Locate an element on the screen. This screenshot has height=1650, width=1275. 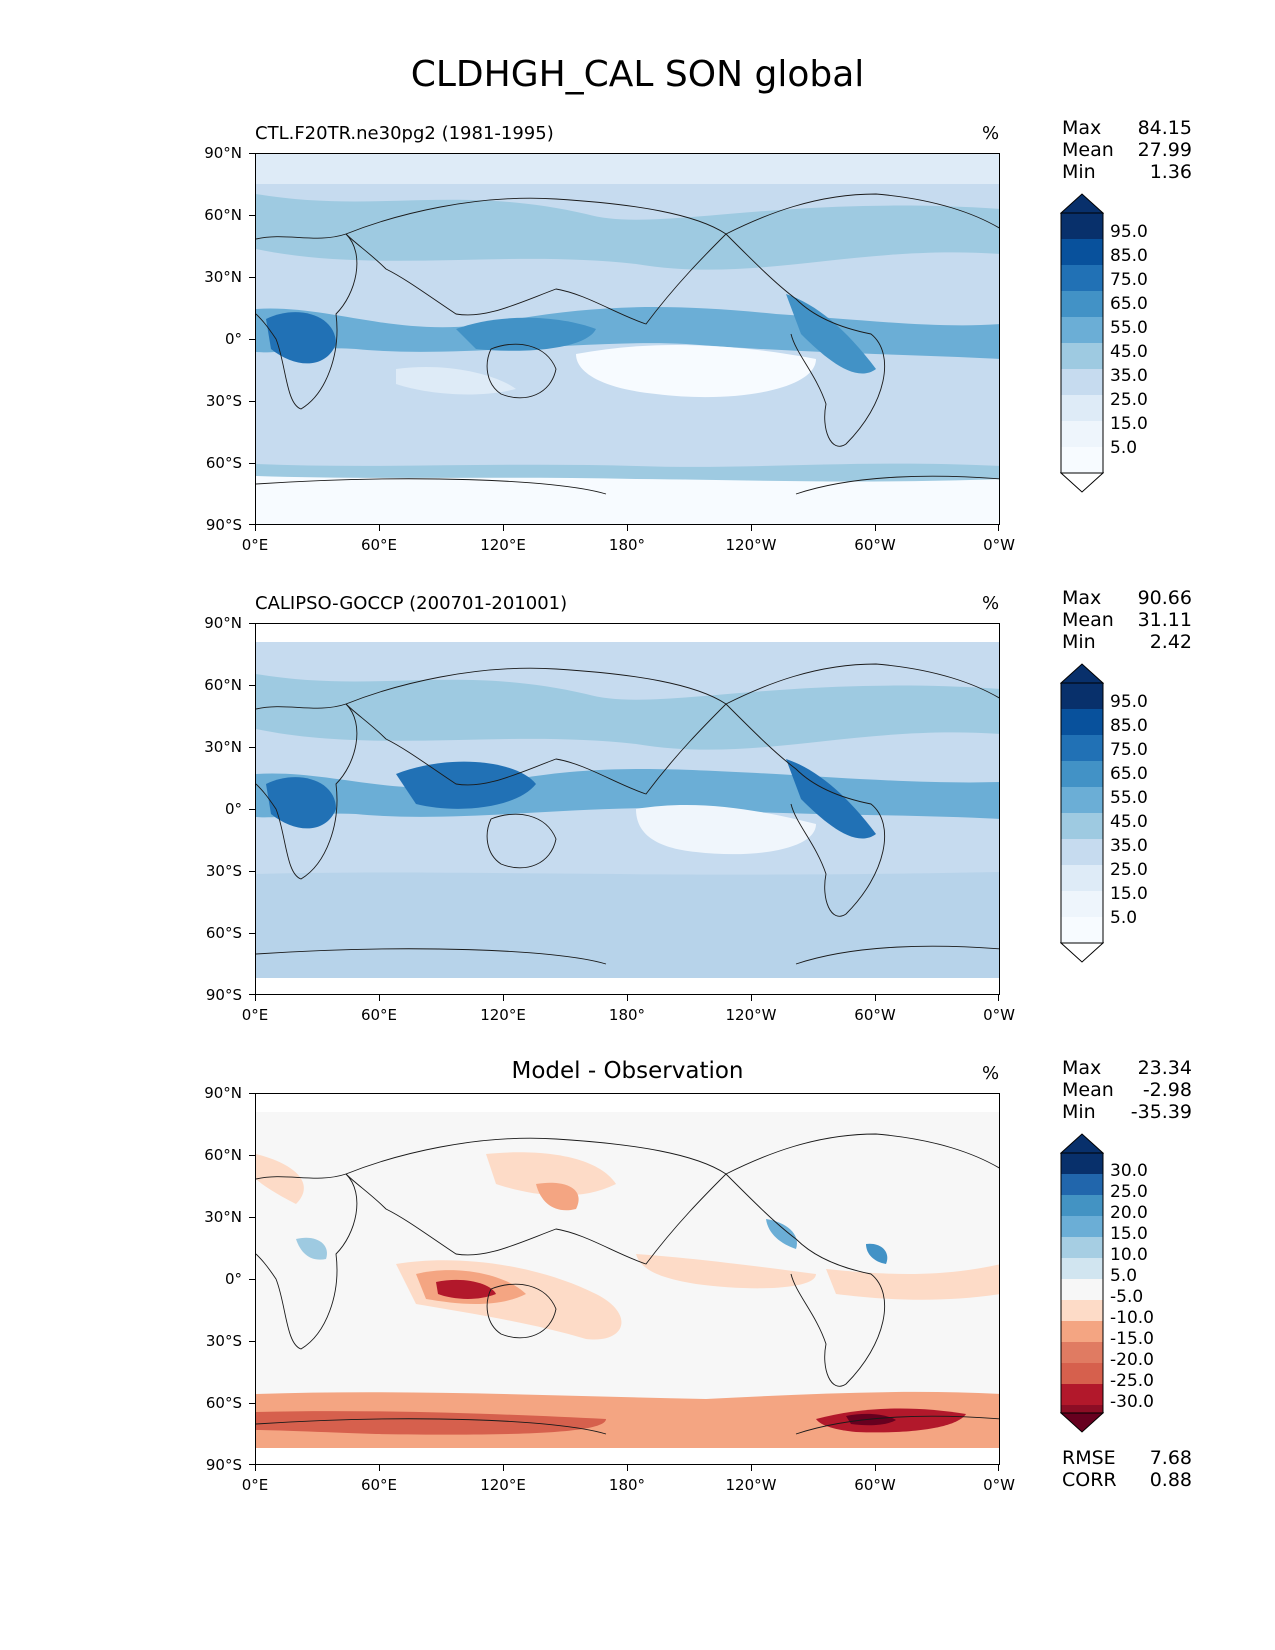
rmse-value: 7.68 is located at coordinates (1170, 1458).